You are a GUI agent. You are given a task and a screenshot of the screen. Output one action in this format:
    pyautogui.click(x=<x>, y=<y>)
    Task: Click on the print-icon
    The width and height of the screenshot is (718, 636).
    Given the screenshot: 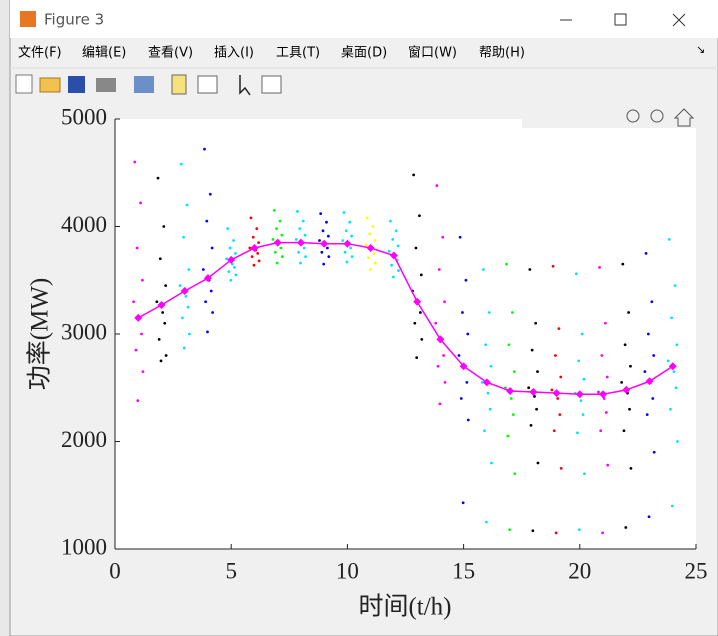 What is the action you would take?
    pyautogui.click(x=106, y=85)
    